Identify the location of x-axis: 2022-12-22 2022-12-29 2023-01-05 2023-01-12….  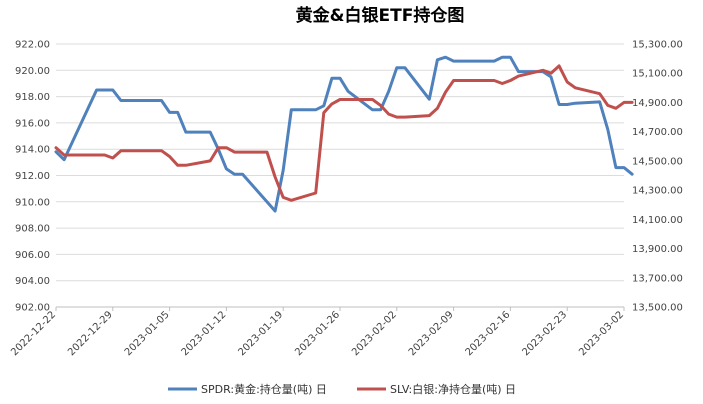
(317, 332).